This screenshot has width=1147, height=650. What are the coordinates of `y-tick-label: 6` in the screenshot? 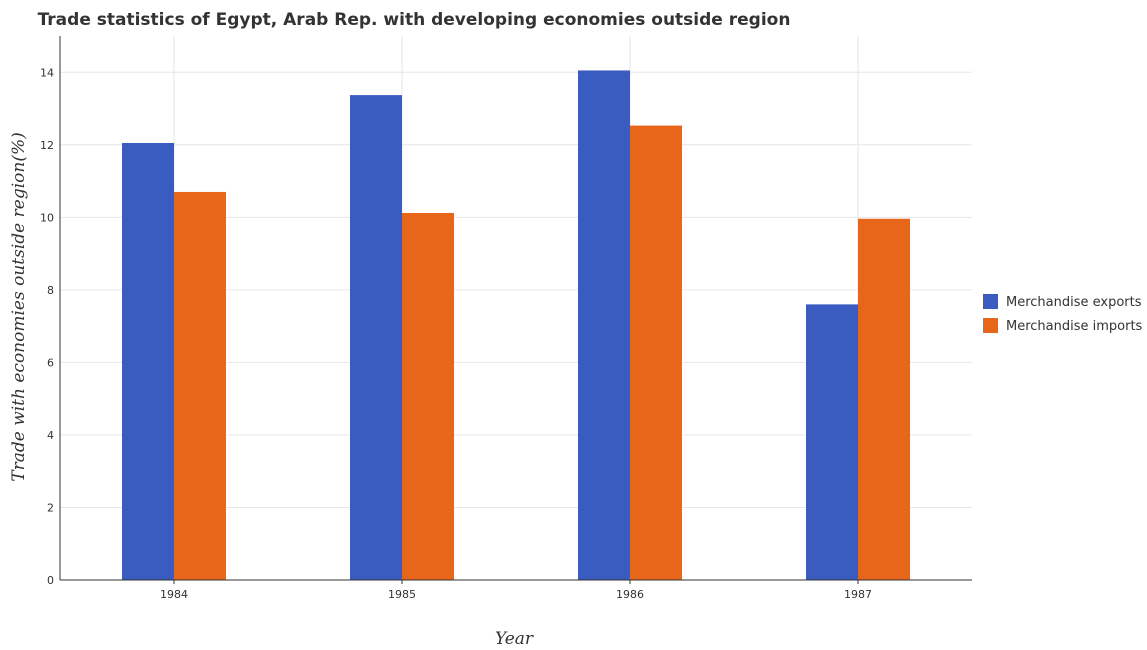 It's located at (50, 362).